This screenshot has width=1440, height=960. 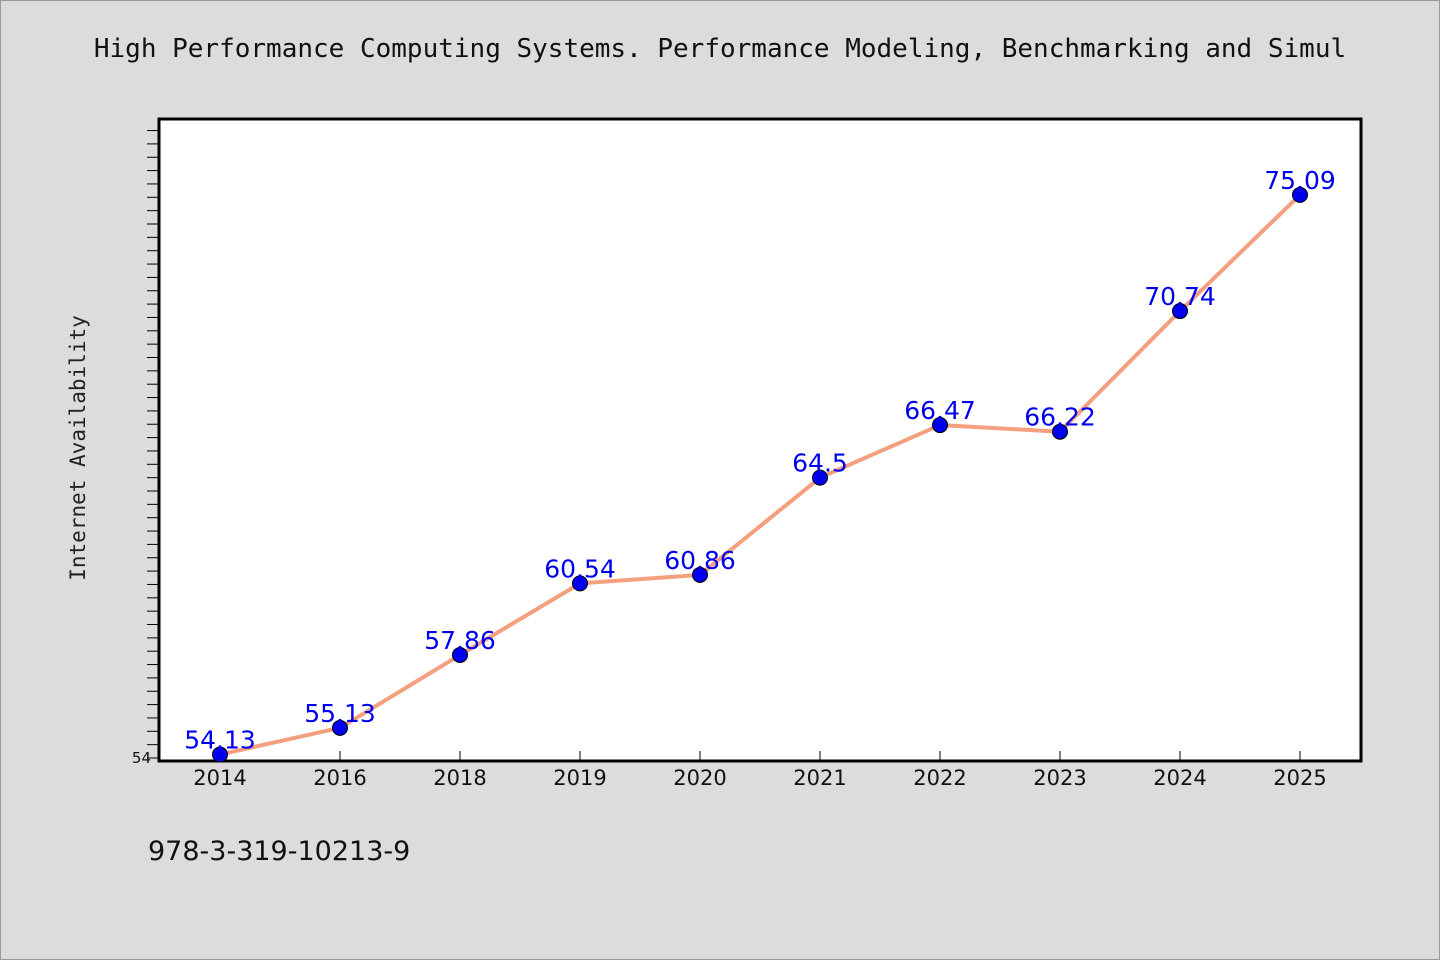 What do you see at coordinates (820, 463) in the screenshot?
I see `data-label: 64.5` at bounding box center [820, 463].